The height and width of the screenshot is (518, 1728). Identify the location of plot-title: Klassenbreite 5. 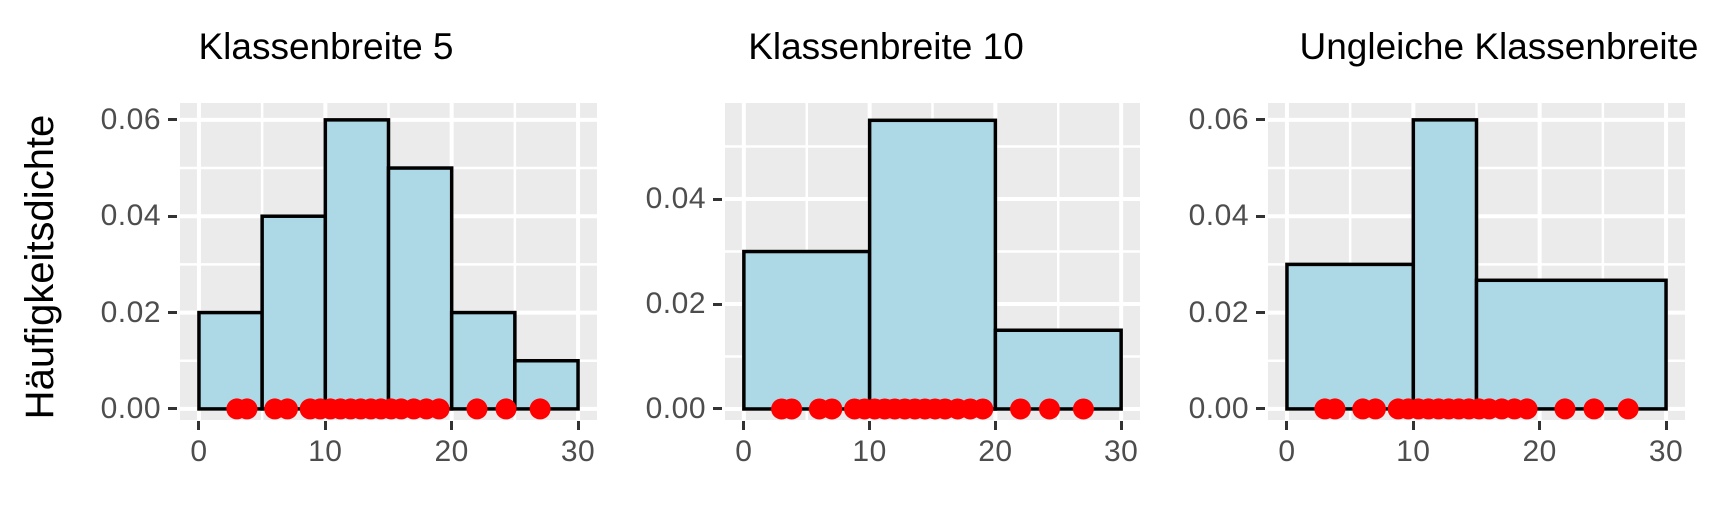
(326, 46).